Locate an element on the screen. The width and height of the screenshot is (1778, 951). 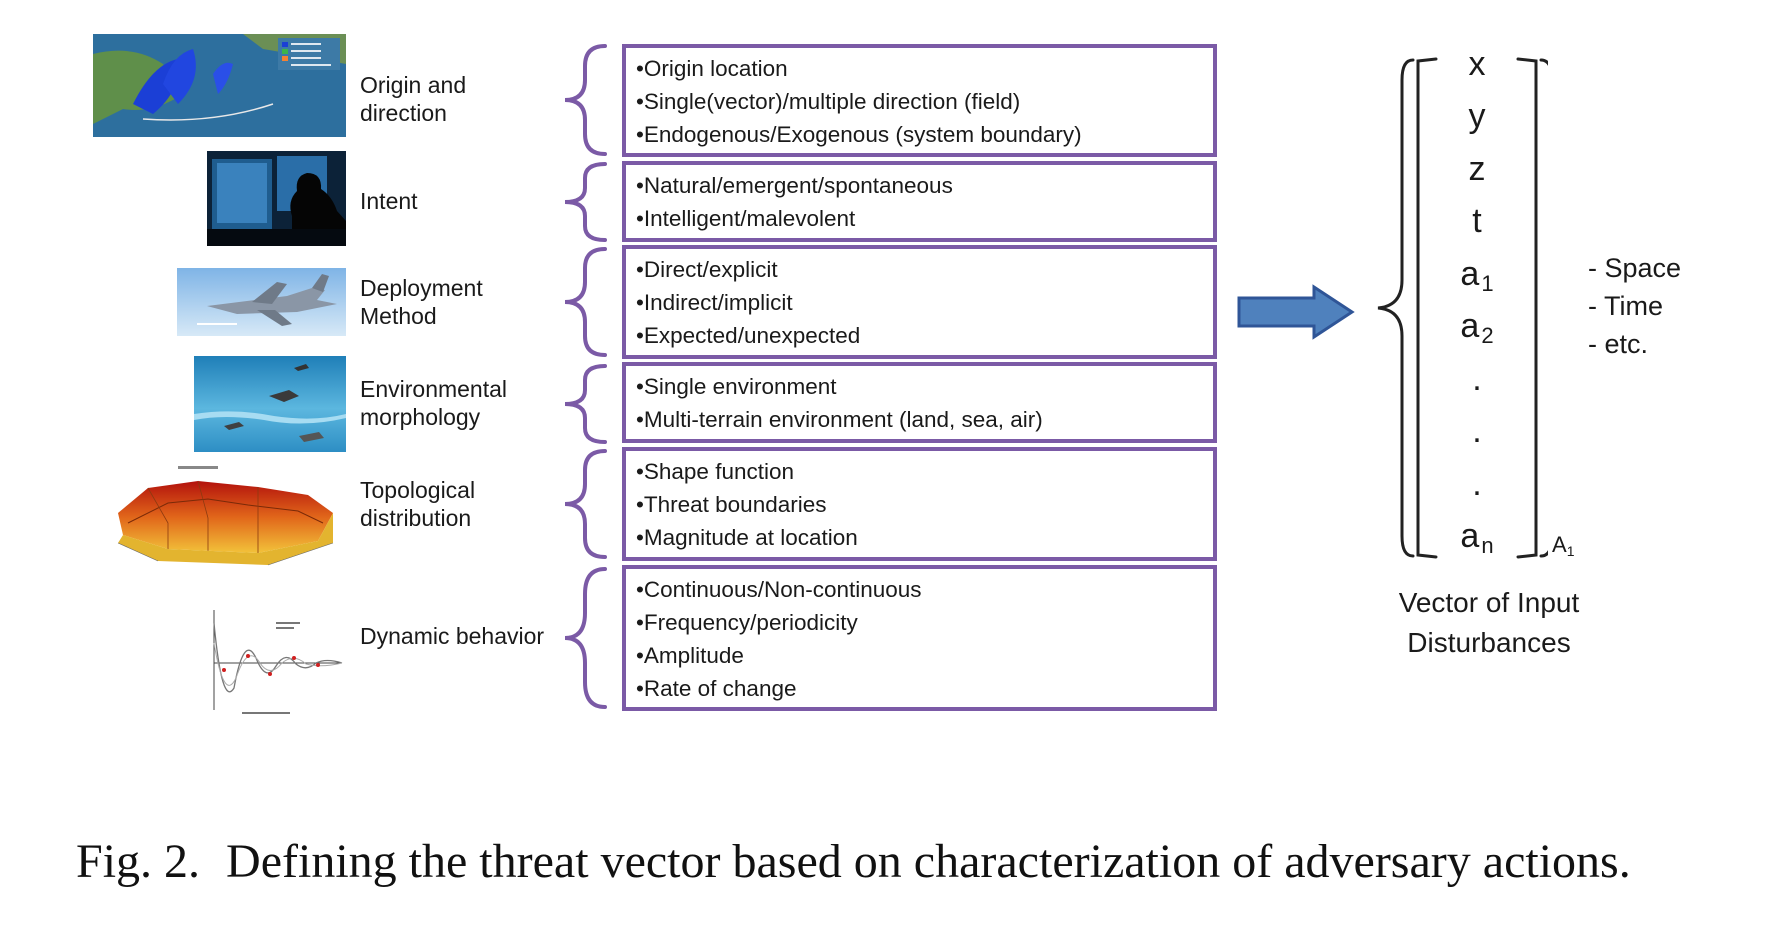
vector-element: an is located at coordinates (1477, 537).